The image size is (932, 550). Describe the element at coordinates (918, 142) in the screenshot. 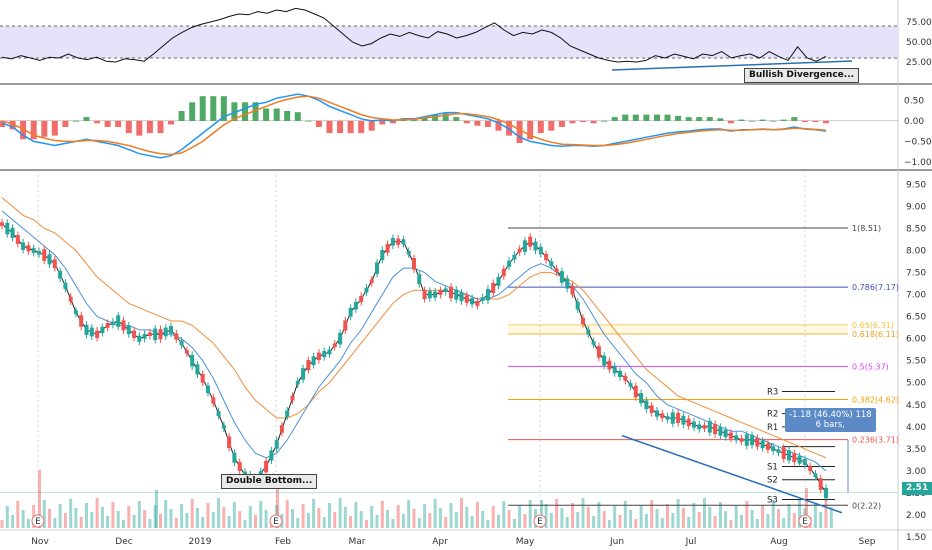

I see `macd-axis-tick: −0.50` at that location.